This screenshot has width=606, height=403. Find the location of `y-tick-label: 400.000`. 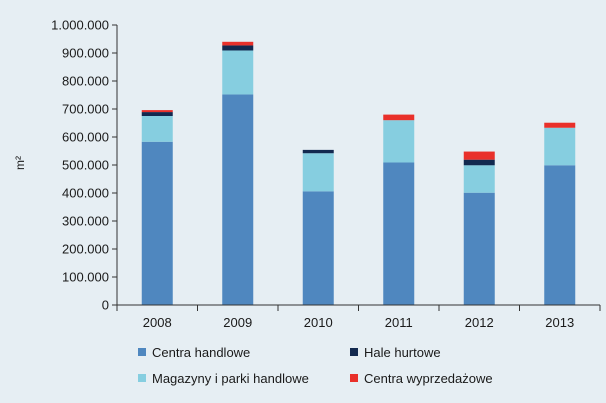

y-tick-label: 400.000 is located at coordinates (85, 193).